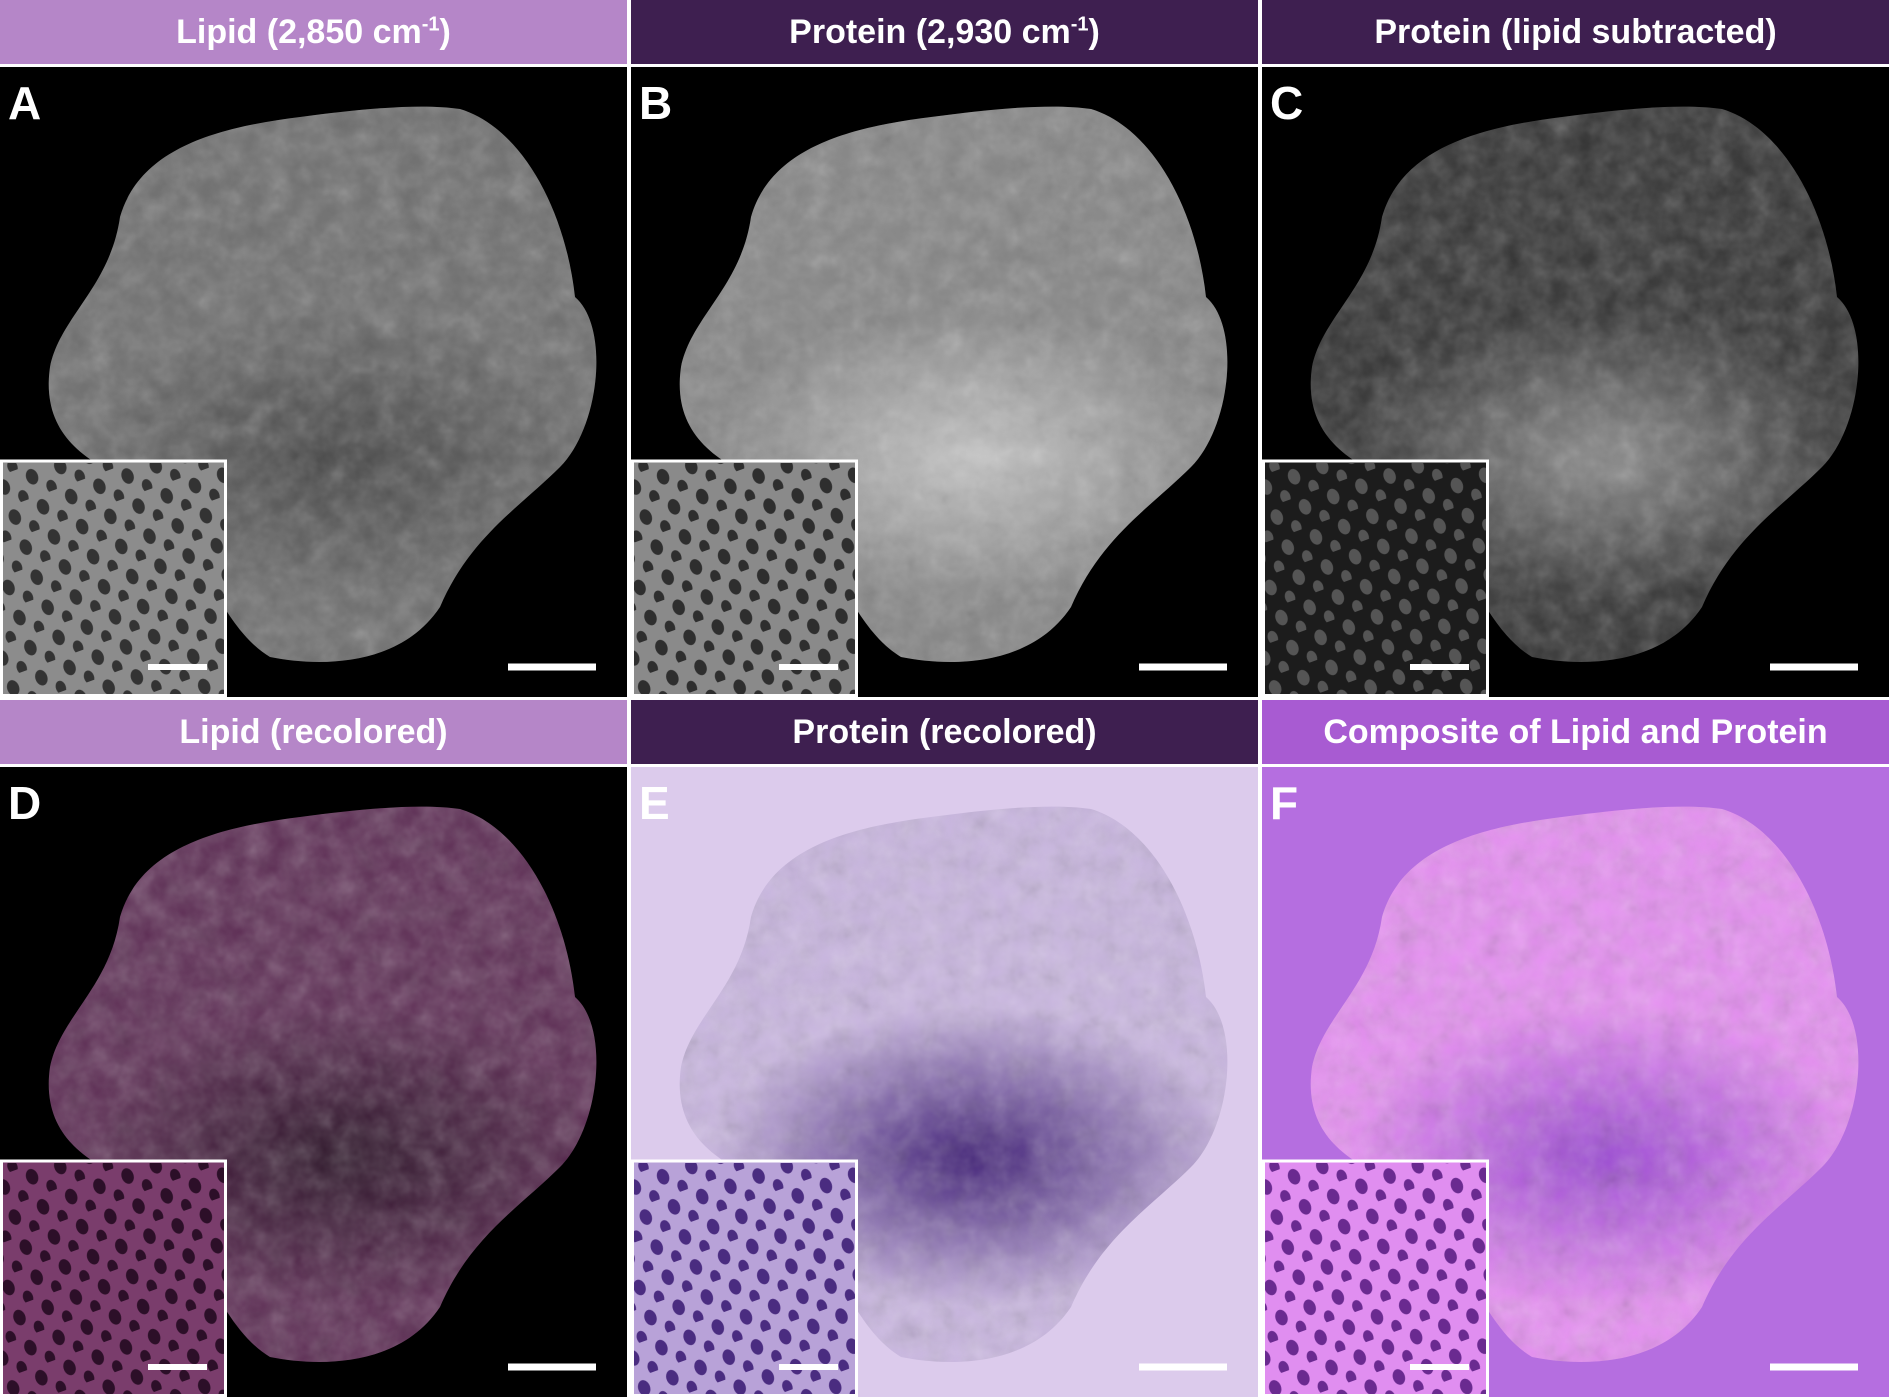  Describe the element at coordinates (944, 382) in the screenshot. I see `micrograph: B` at that location.